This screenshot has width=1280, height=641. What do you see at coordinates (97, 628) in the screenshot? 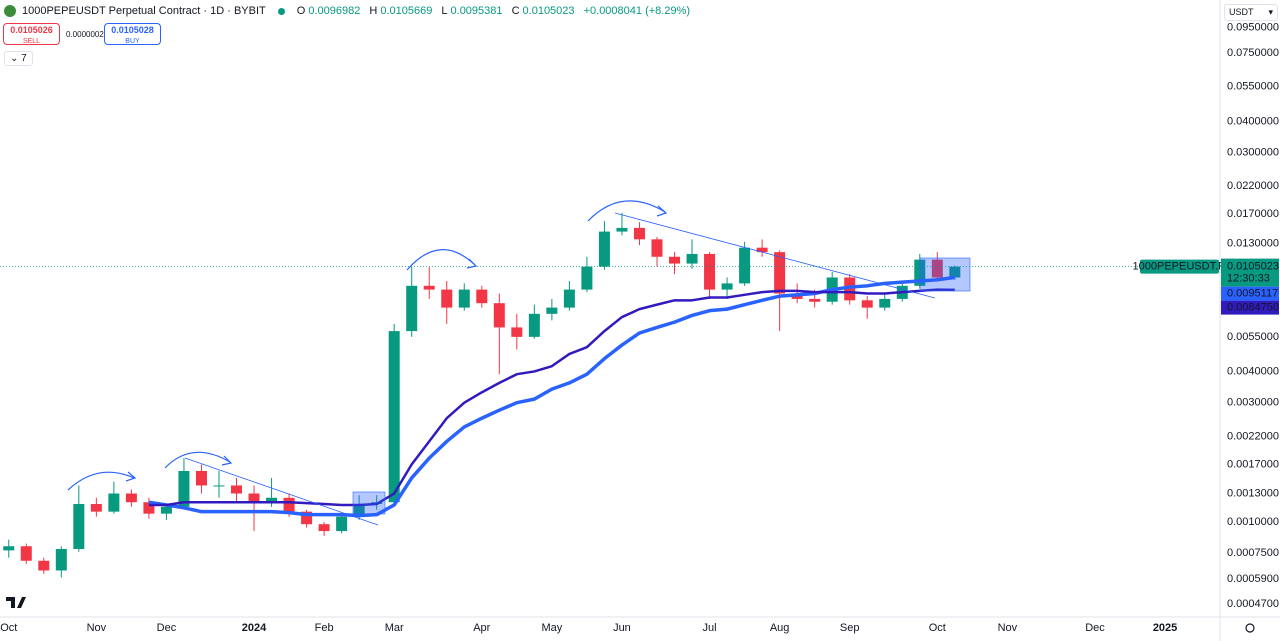
I see `x-tick-label: Nov` at bounding box center [97, 628].